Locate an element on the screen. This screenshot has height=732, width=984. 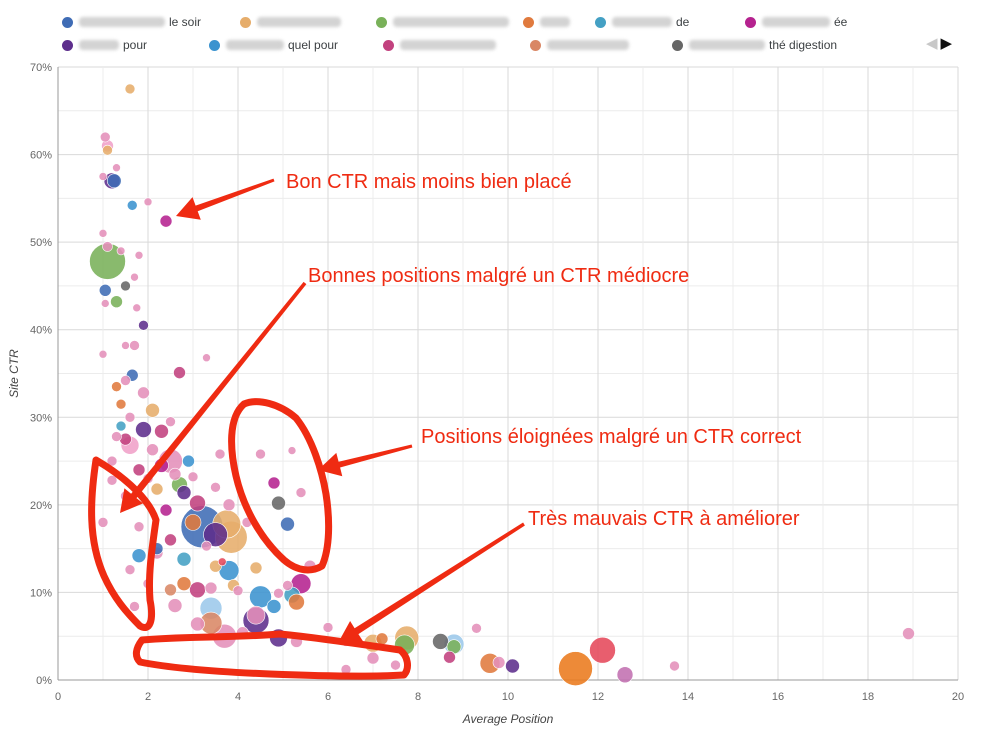
x-tick-label: 0 is located at coordinates (58, 697).